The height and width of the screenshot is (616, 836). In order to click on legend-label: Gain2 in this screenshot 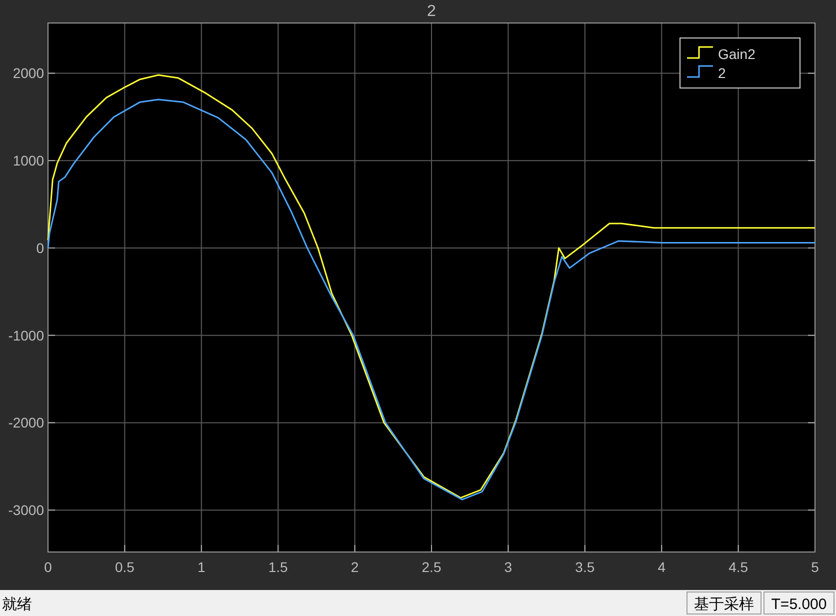, I will do `click(737, 54)`.